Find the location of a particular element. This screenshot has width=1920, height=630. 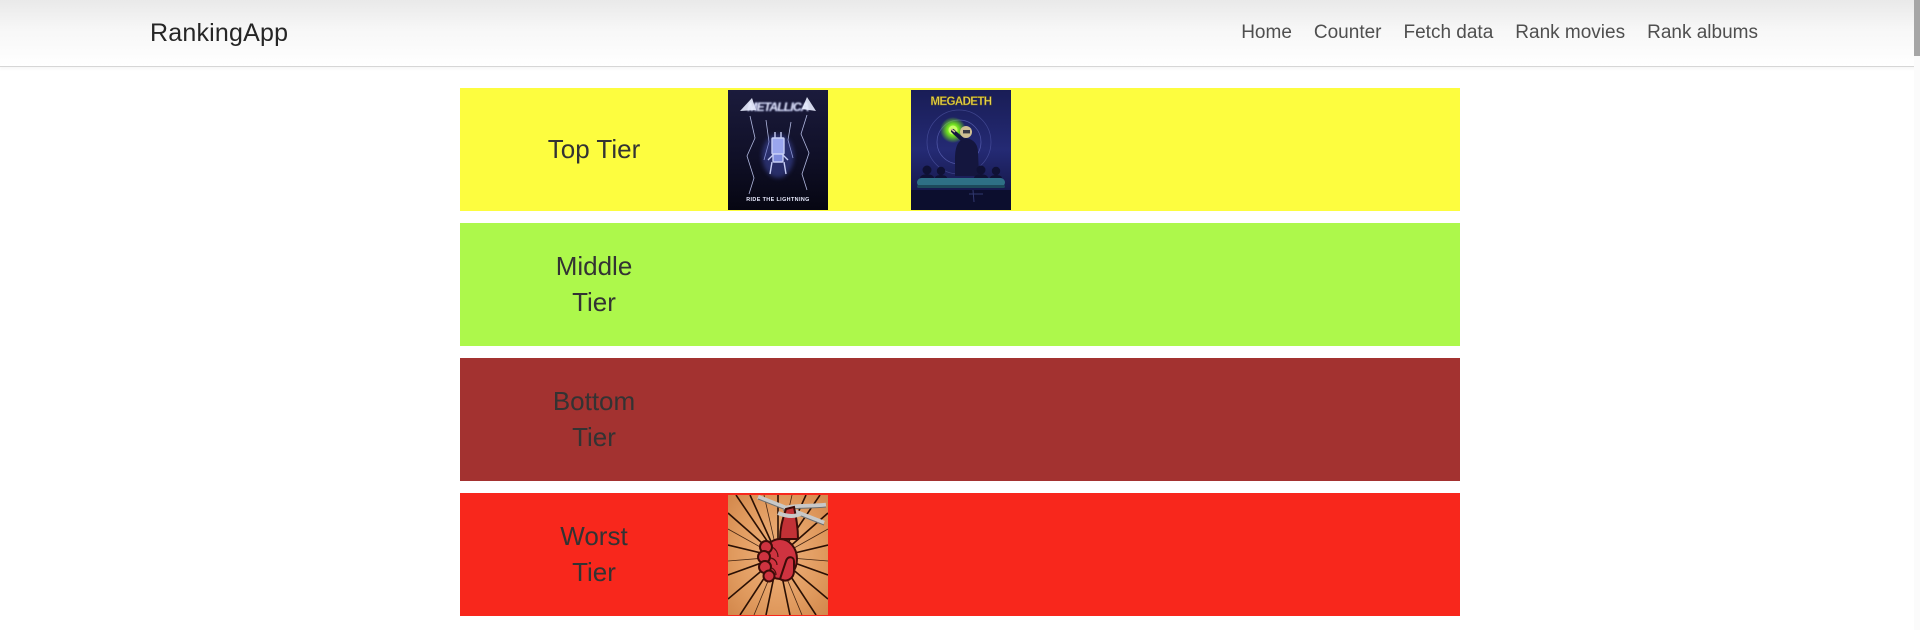

svg-text: RIDE THE LIGHTNING is located at coordinates (778, 200).